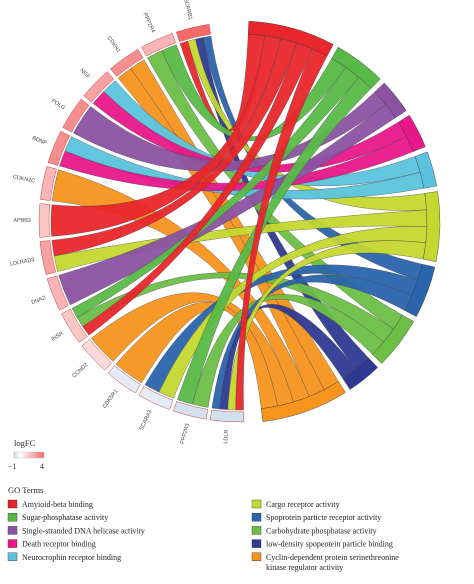  What do you see at coordinates (39, 300) in the screenshot?
I see `gene-label: DNA2` at bounding box center [39, 300].